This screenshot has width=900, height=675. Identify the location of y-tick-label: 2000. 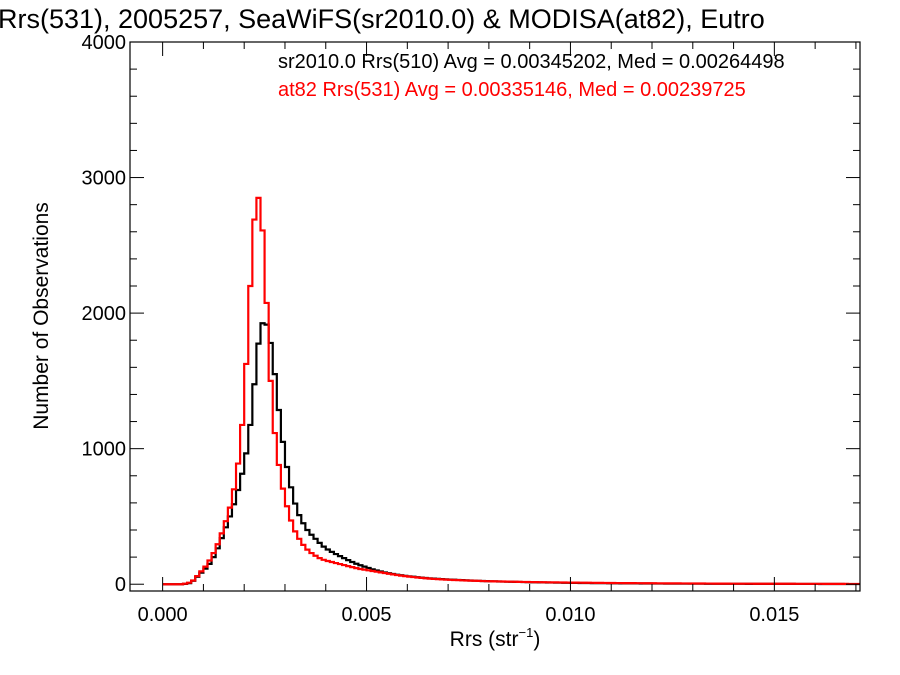
(104, 314).